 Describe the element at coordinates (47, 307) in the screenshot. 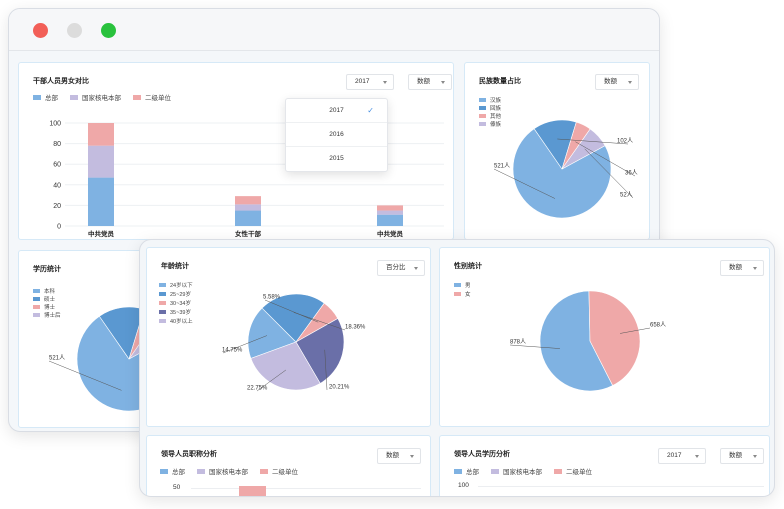

I see `legend-item: 博士` at that location.